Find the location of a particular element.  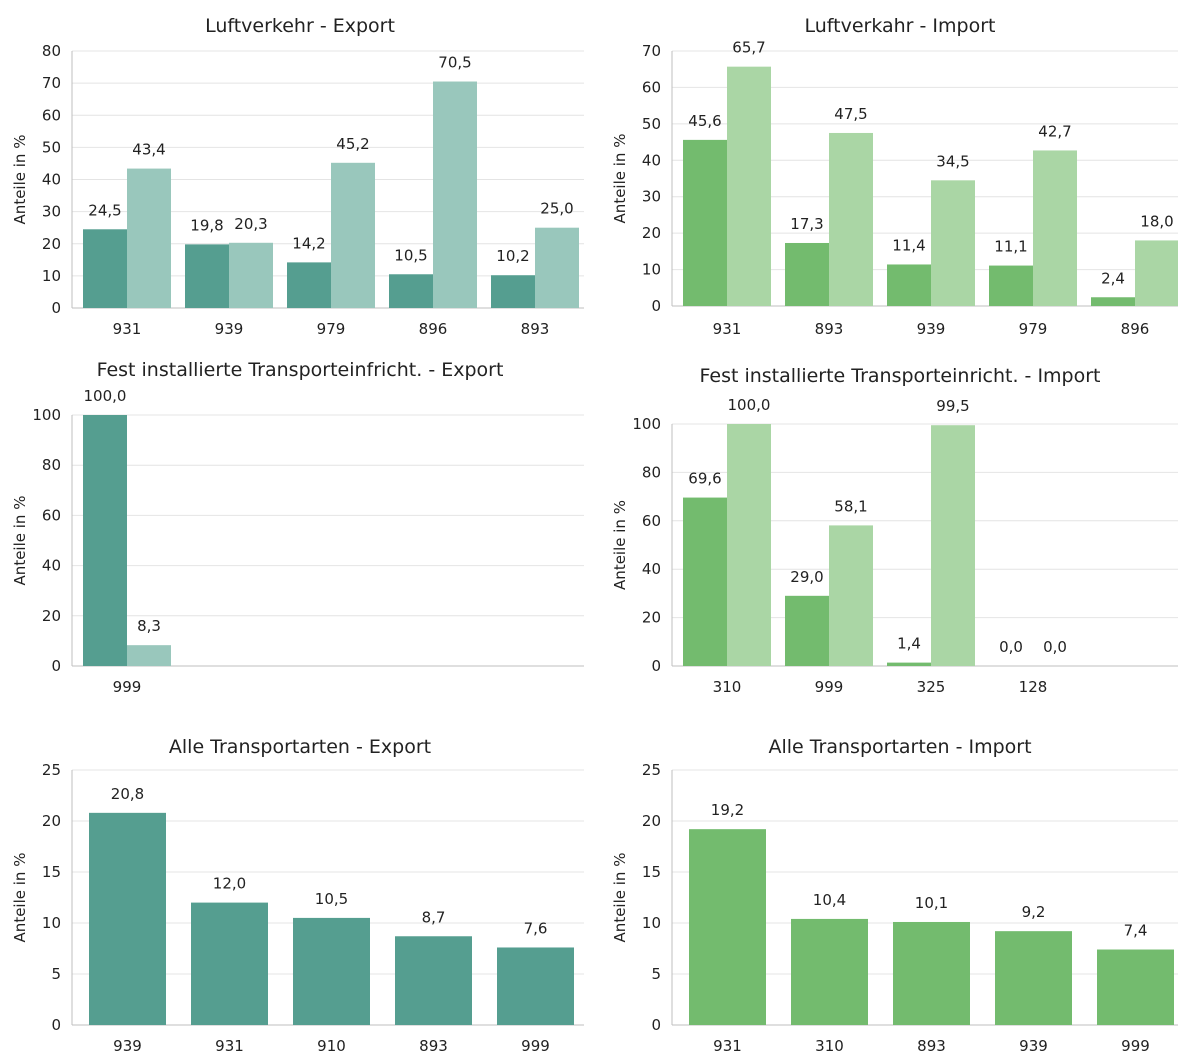

data-label: 18,0 is located at coordinates (1156, 221).